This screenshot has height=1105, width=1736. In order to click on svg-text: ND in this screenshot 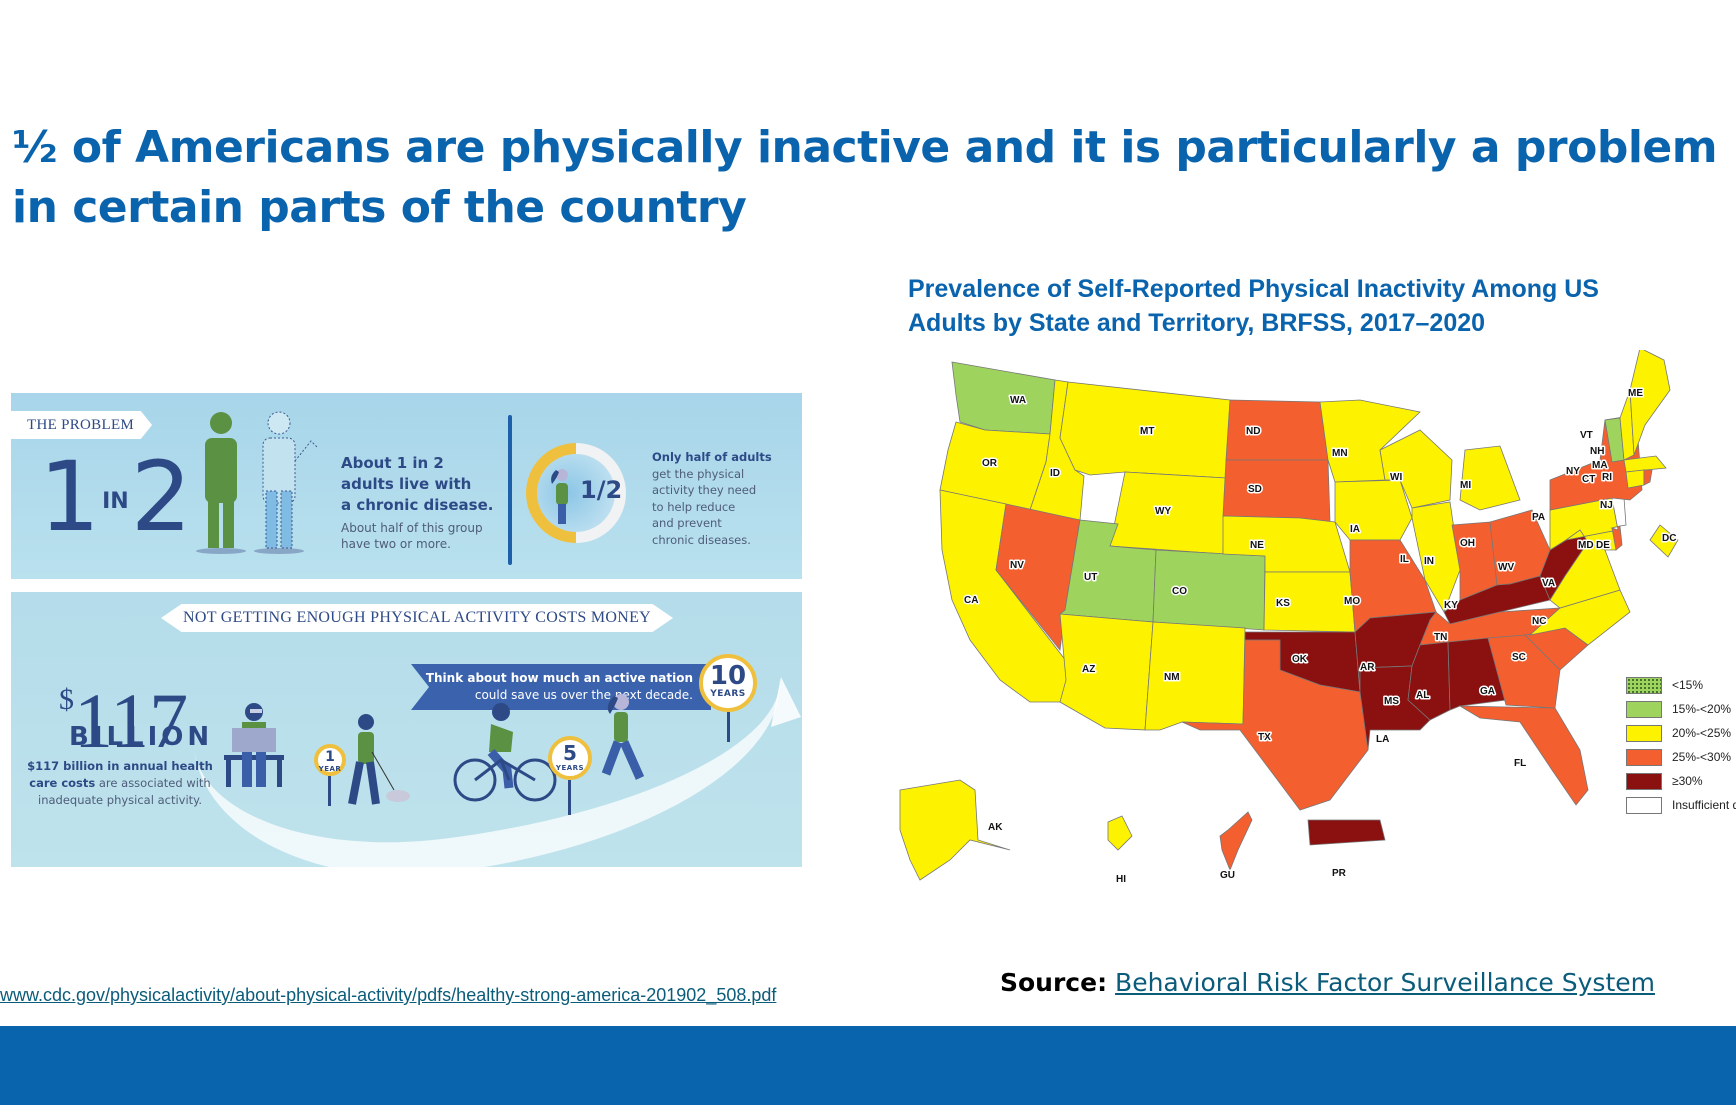, I will do `click(1253, 431)`.